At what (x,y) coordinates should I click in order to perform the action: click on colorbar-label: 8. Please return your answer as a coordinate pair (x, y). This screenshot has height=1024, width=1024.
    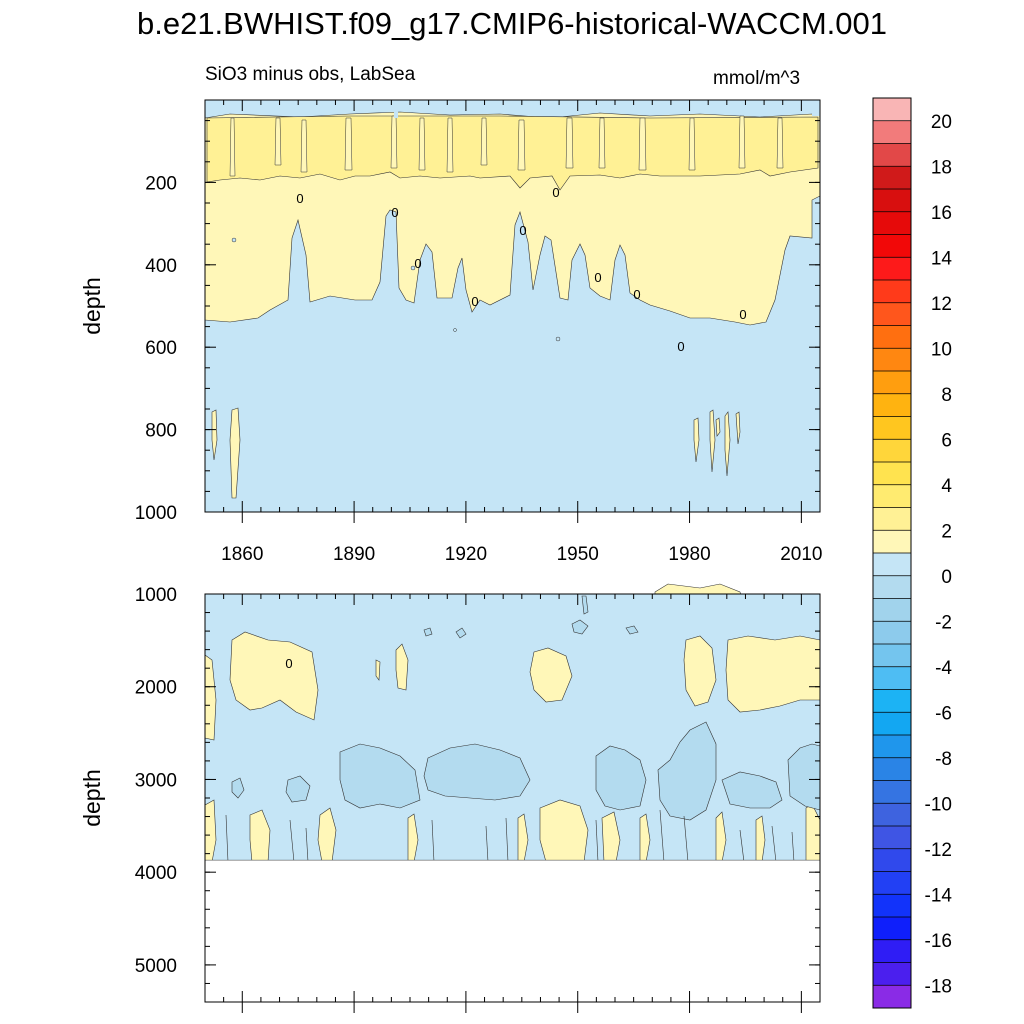
    Looking at the image, I should click on (946, 395).